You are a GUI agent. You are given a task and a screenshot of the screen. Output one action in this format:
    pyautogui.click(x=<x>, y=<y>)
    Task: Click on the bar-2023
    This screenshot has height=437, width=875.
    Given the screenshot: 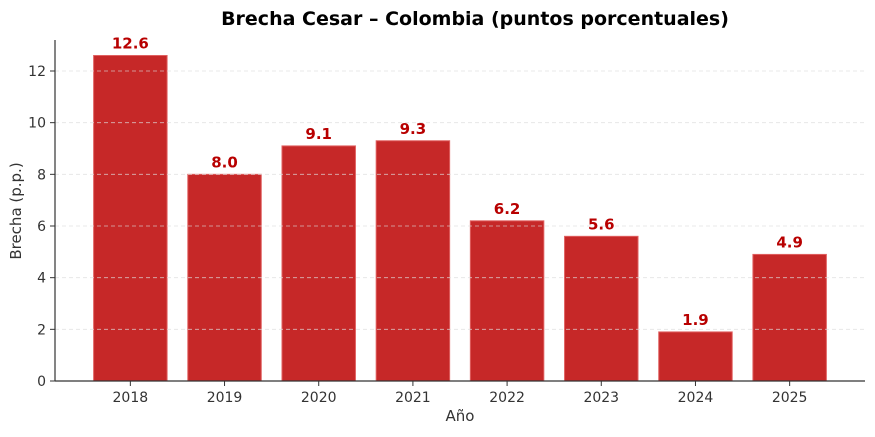 What is the action you would take?
    pyautogui.click(x=601, y=308)
    